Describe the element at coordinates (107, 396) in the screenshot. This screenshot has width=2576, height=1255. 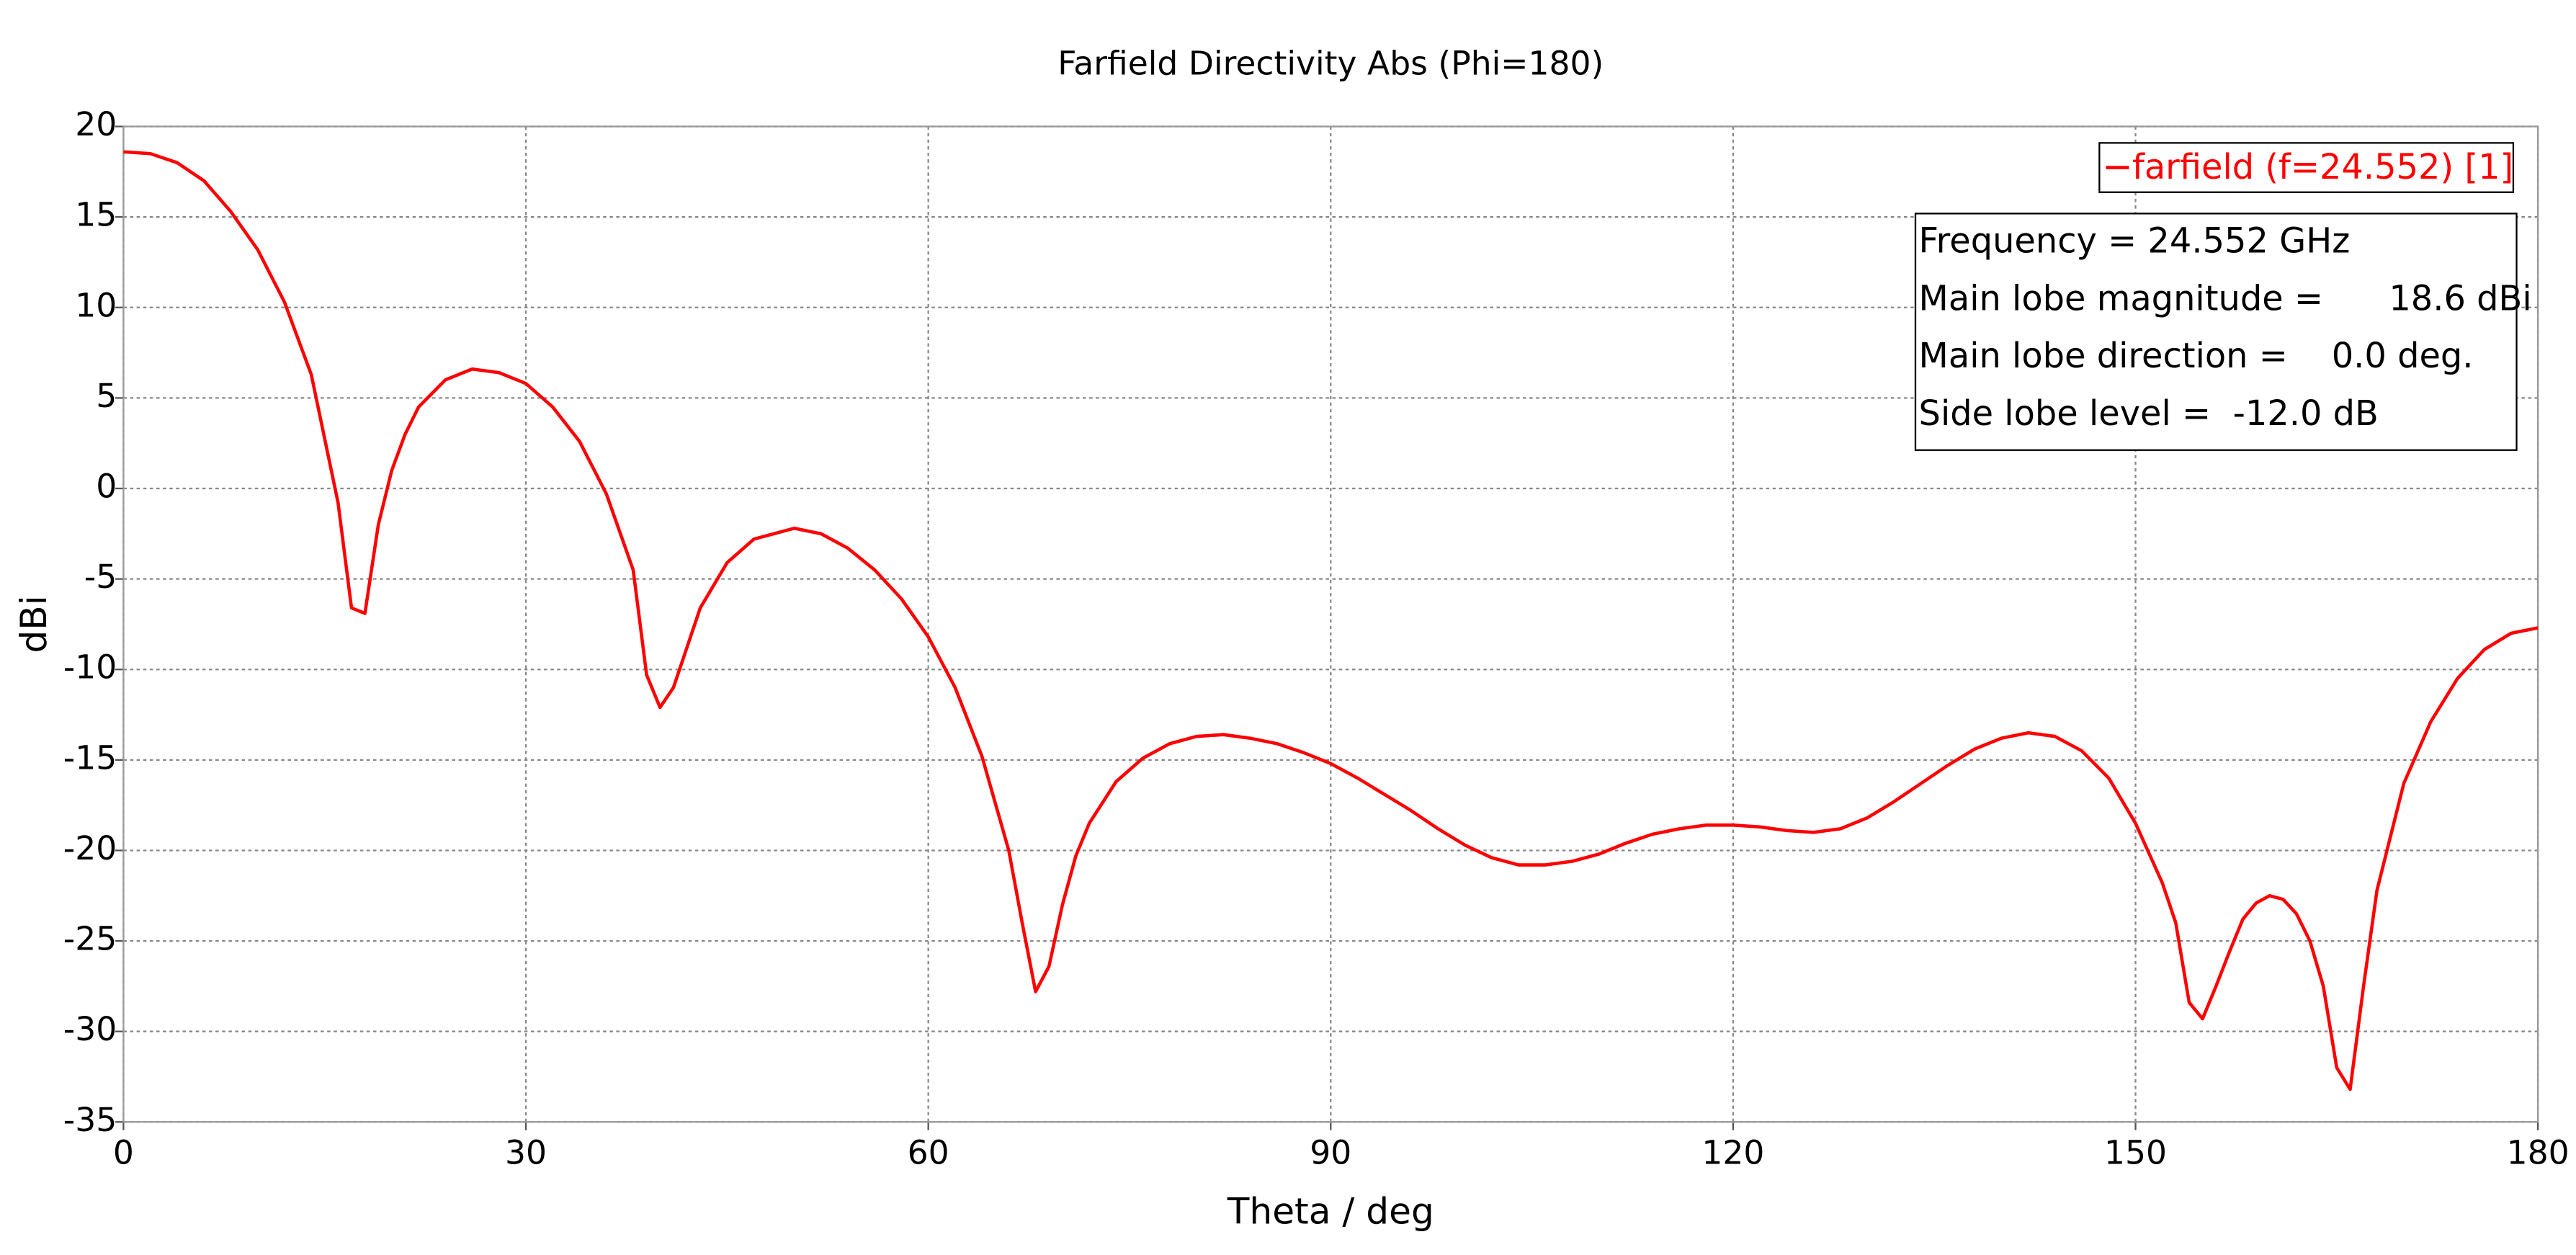
I see `y-tick-label: 5` at that location.